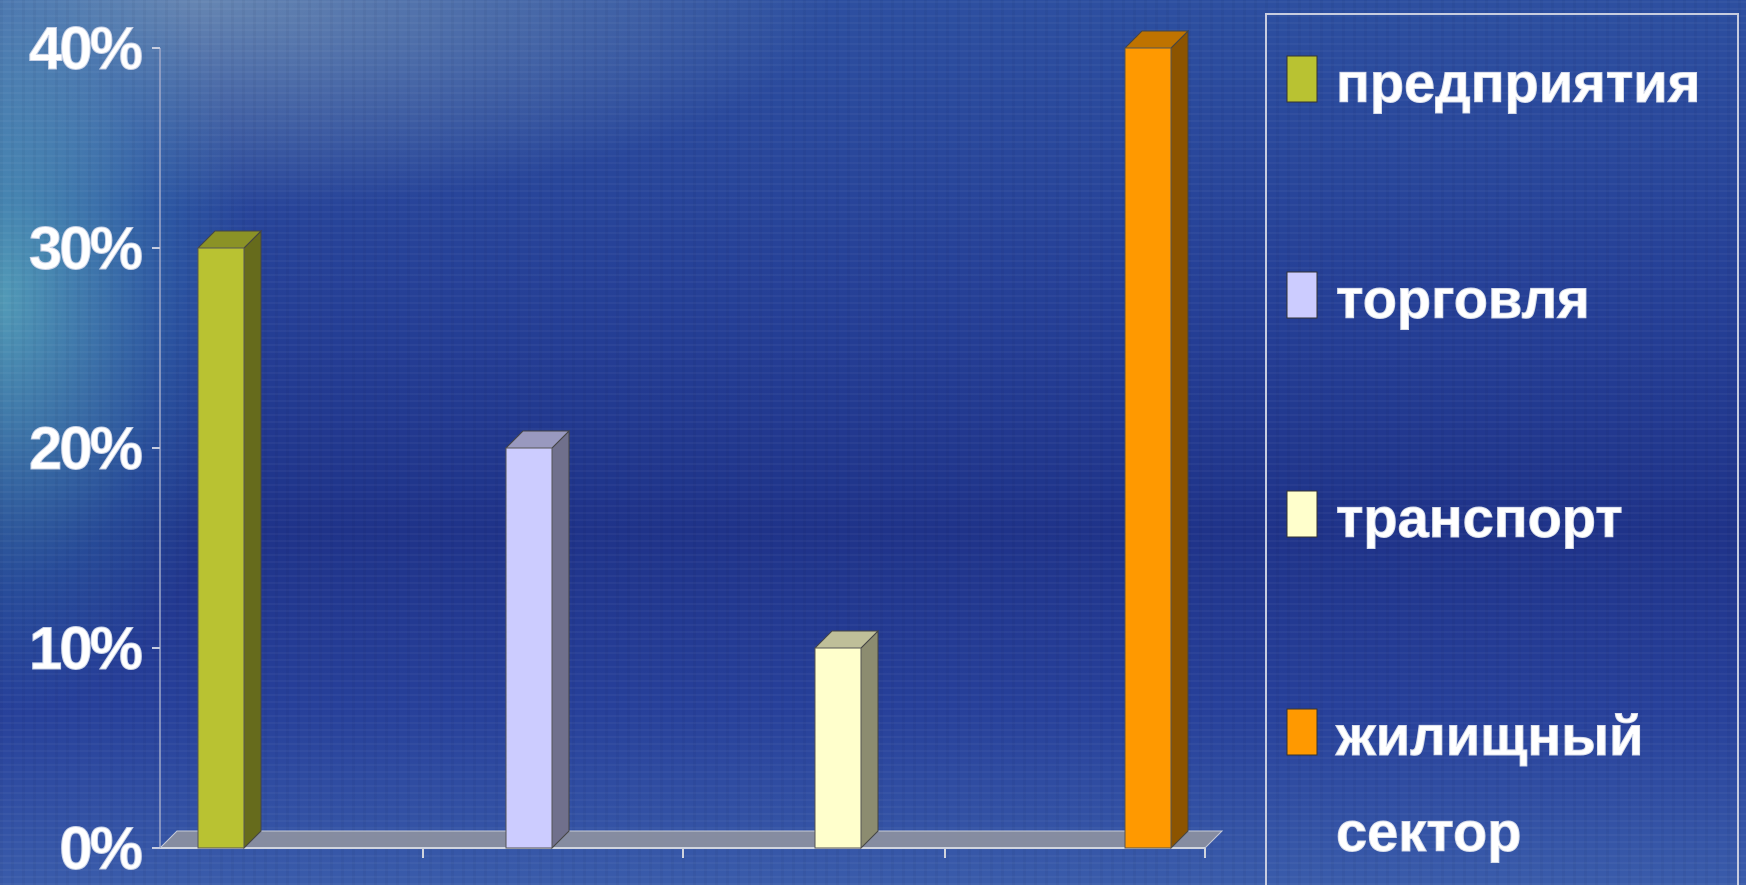 This screenshot has height=885, width=1746. I want to click on legend-label-4: жилищный, so click(1489, 735).